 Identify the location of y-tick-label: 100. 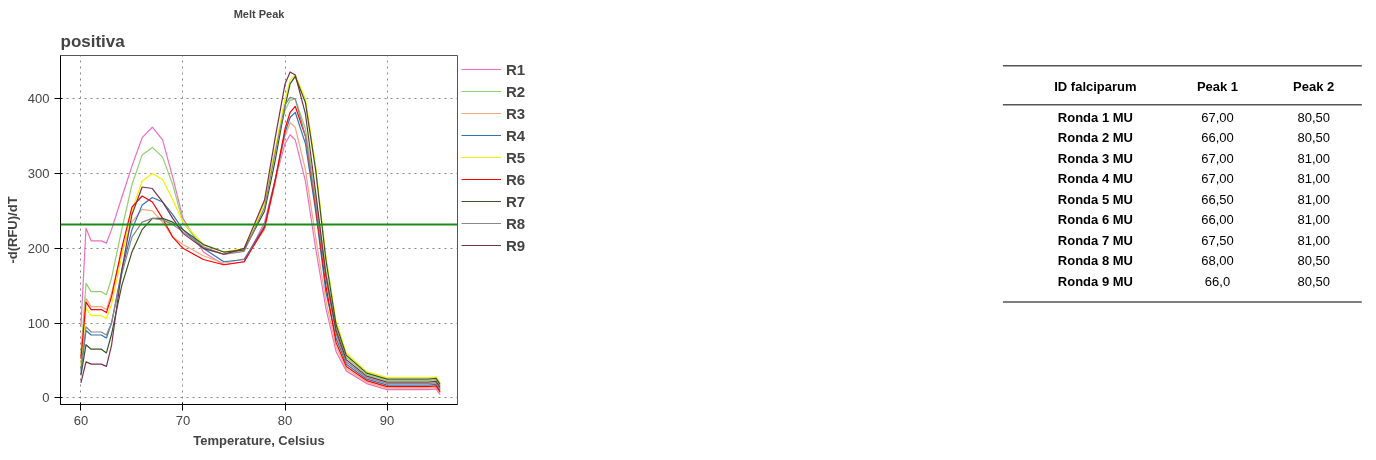
(38, 323).